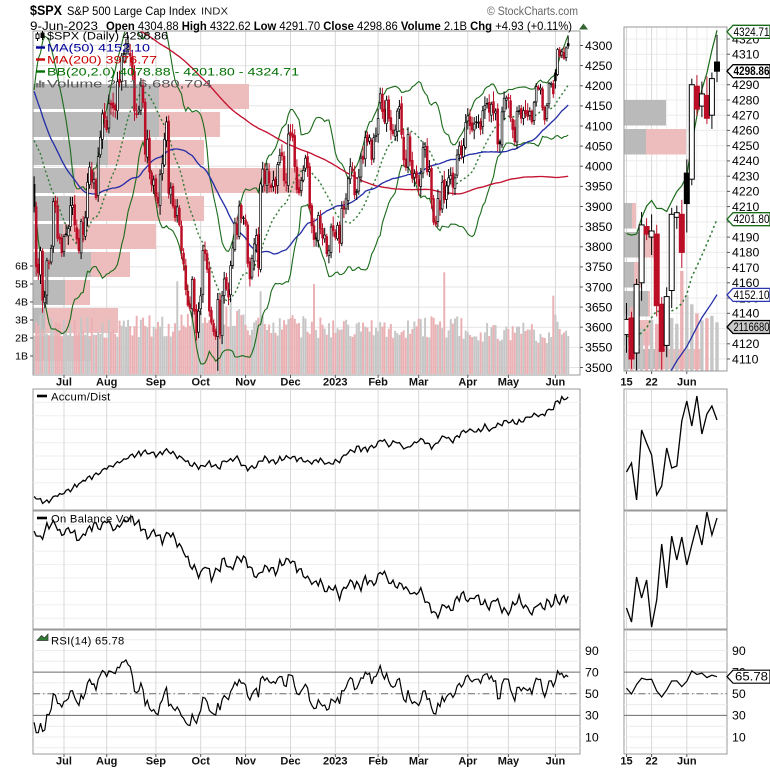 The width and height of the screenshot is (770, 770). Describe the element at coordinates (107, 37) in the screenshot. I see `svg-text: $SPX (Daily) 4298.86` at that location.